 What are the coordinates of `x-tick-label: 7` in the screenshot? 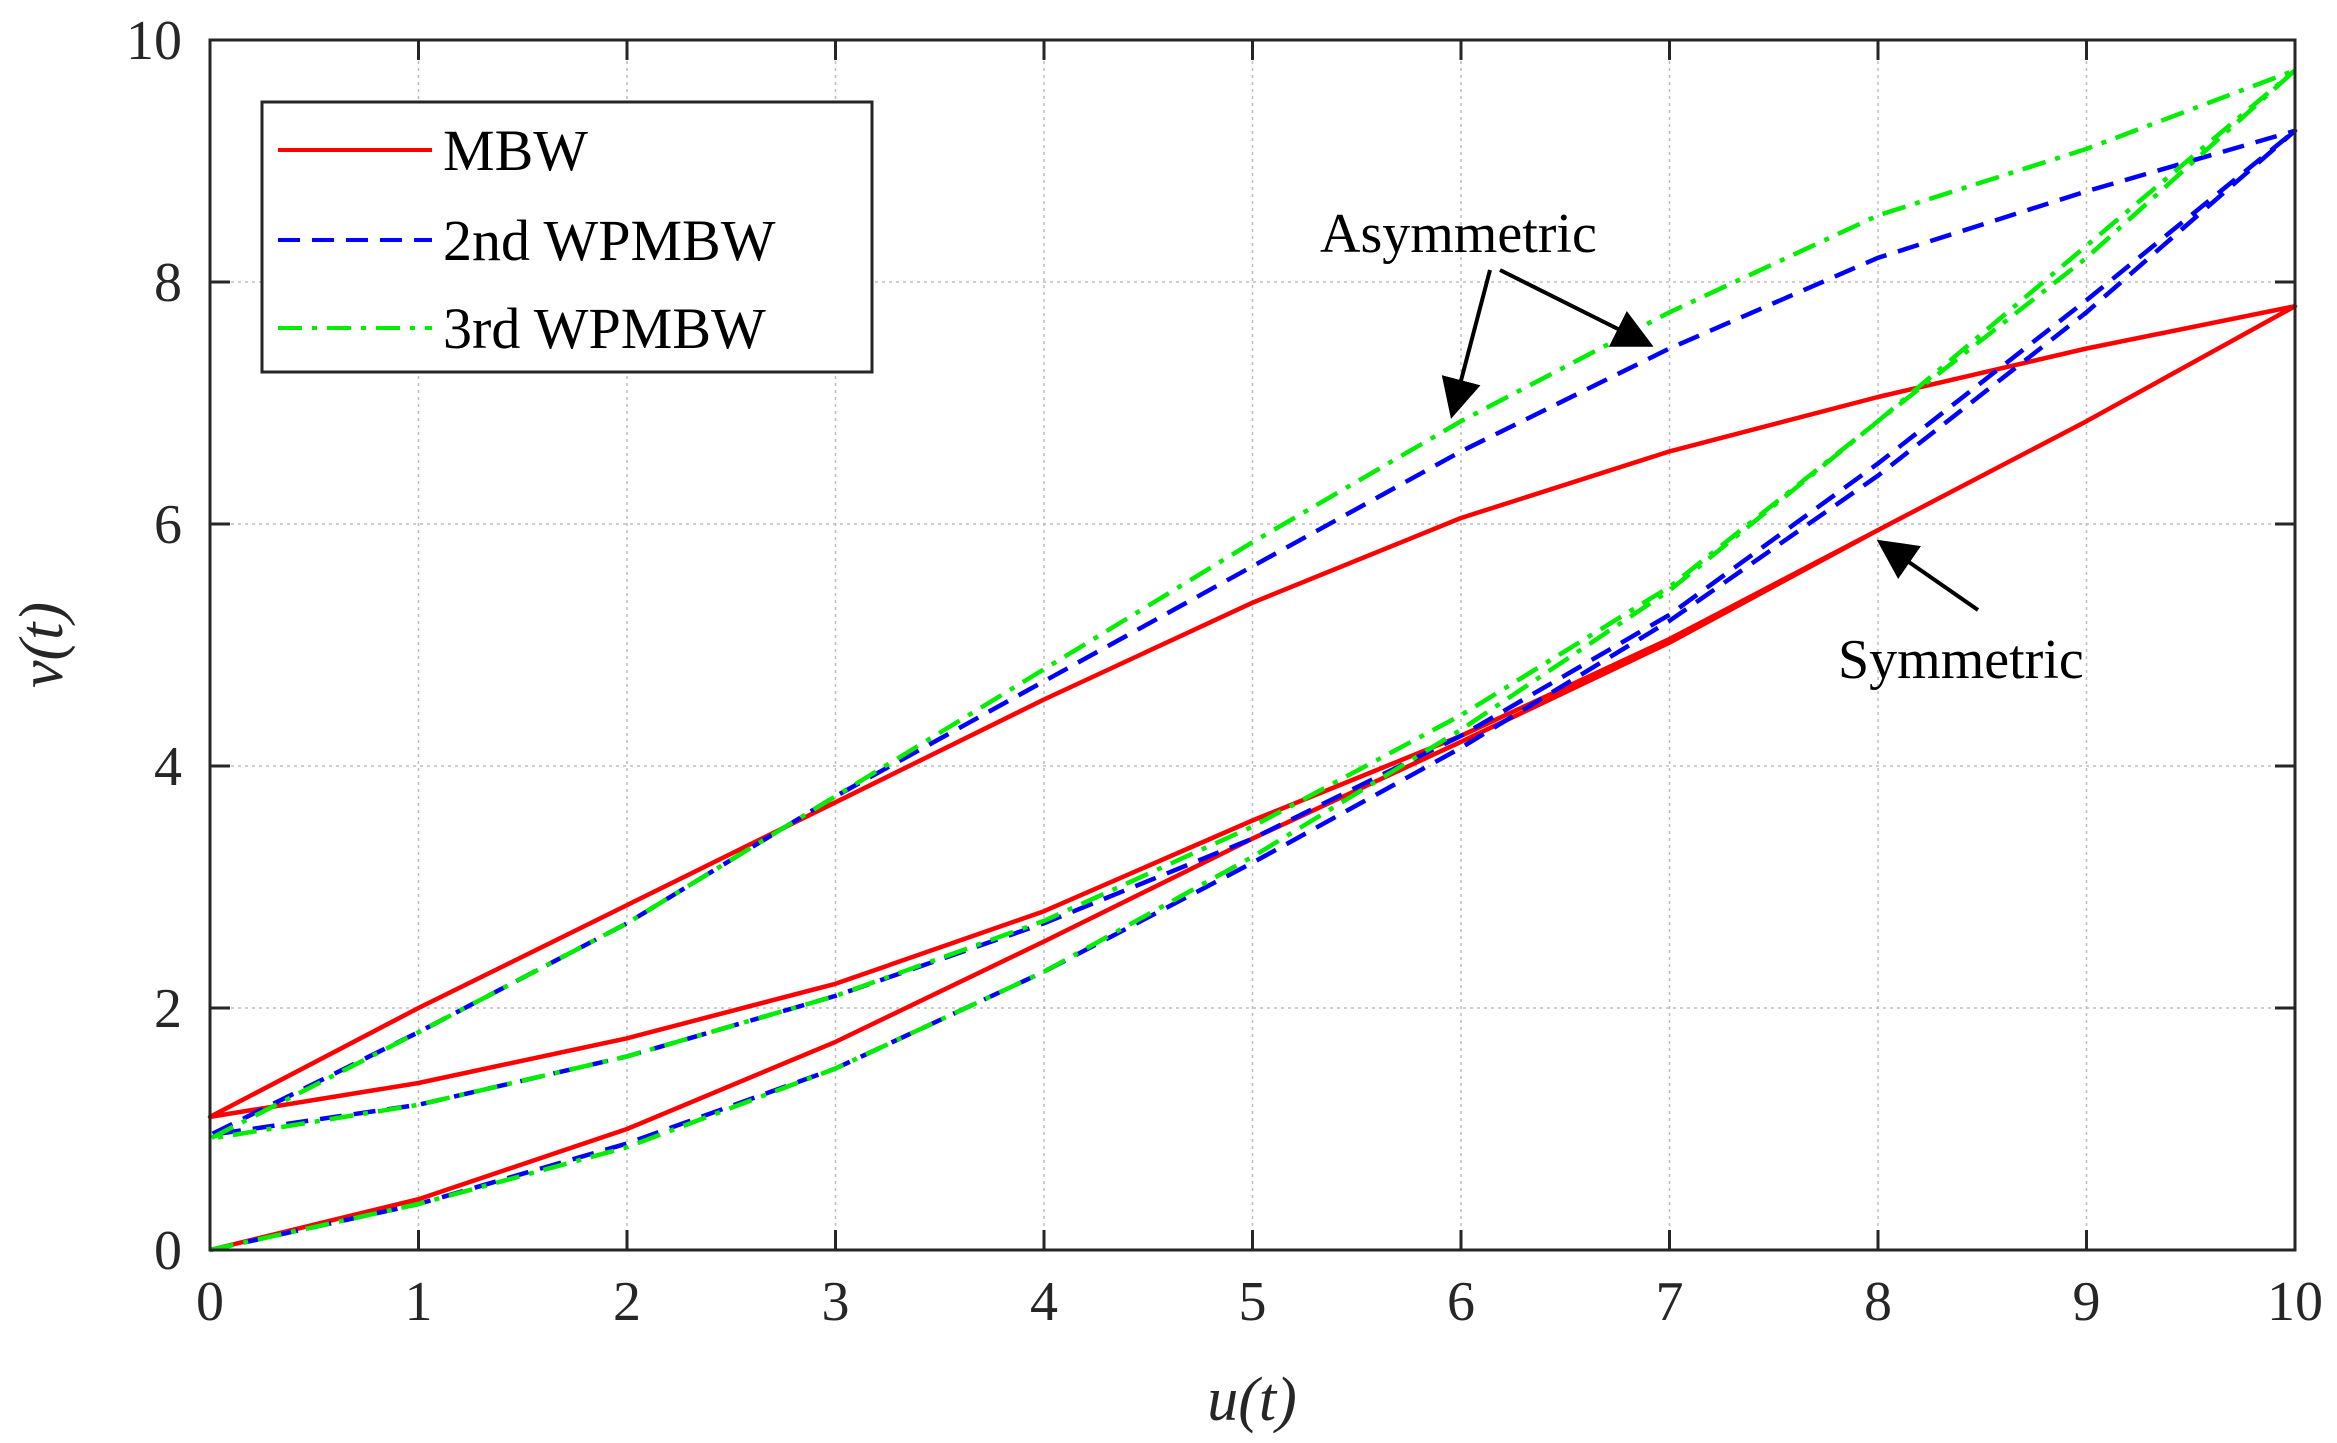 It's located at (1670, 1302).